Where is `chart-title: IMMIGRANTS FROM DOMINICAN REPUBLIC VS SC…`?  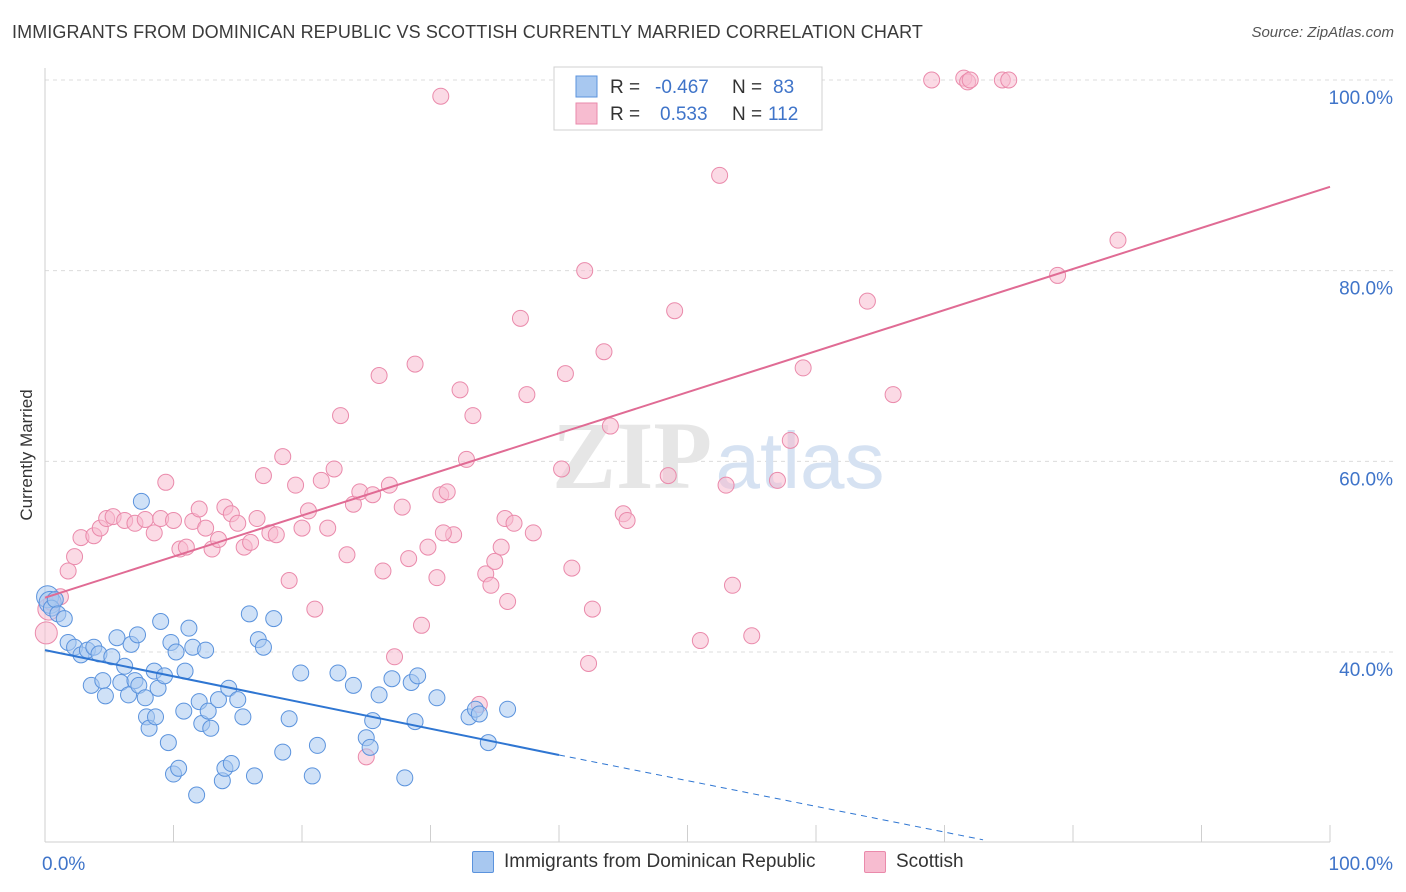 chart-title: IMMIGRANTS FROM DOMINICAN REPUBLIC VS SC… is located at coordinates (467, 32).